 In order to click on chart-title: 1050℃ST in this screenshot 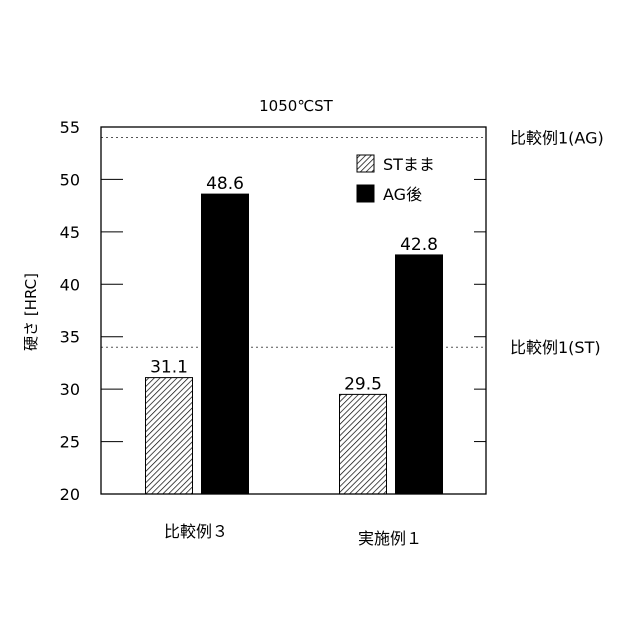, I will do `click(296, 106)`.